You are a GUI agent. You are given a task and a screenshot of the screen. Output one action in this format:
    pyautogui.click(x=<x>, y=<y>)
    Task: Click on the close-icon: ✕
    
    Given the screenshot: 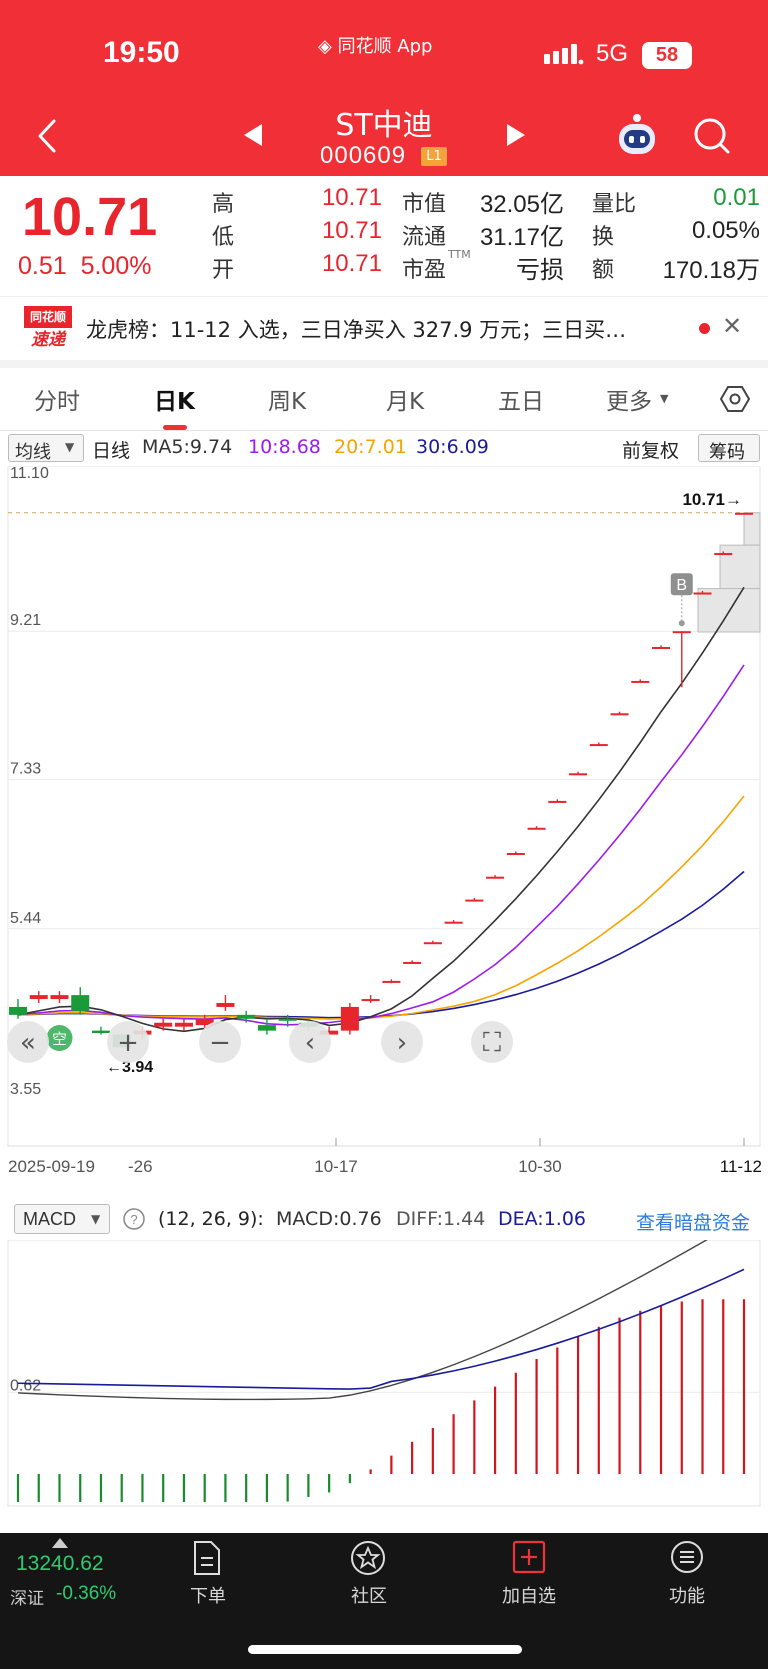 What is the action you would take?
    pyautogui.click(x=732, y=326)
    